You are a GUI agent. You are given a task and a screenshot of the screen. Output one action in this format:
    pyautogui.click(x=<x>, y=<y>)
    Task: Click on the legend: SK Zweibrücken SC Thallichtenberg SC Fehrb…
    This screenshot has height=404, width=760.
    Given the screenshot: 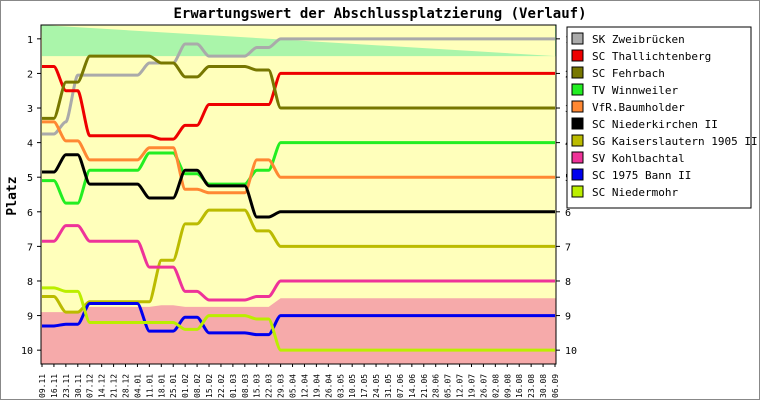 What is the action you would take?
    pyautogui.click(x=662, y=117)
    